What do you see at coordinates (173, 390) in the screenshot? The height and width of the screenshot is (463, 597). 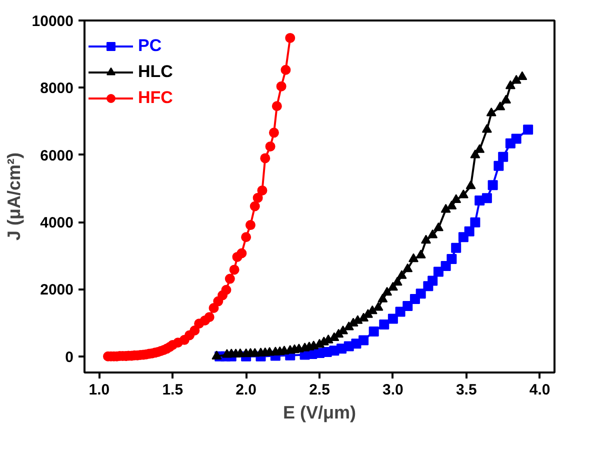 I see `x-tick-label: 1.5` at bounding box center [173, 390].